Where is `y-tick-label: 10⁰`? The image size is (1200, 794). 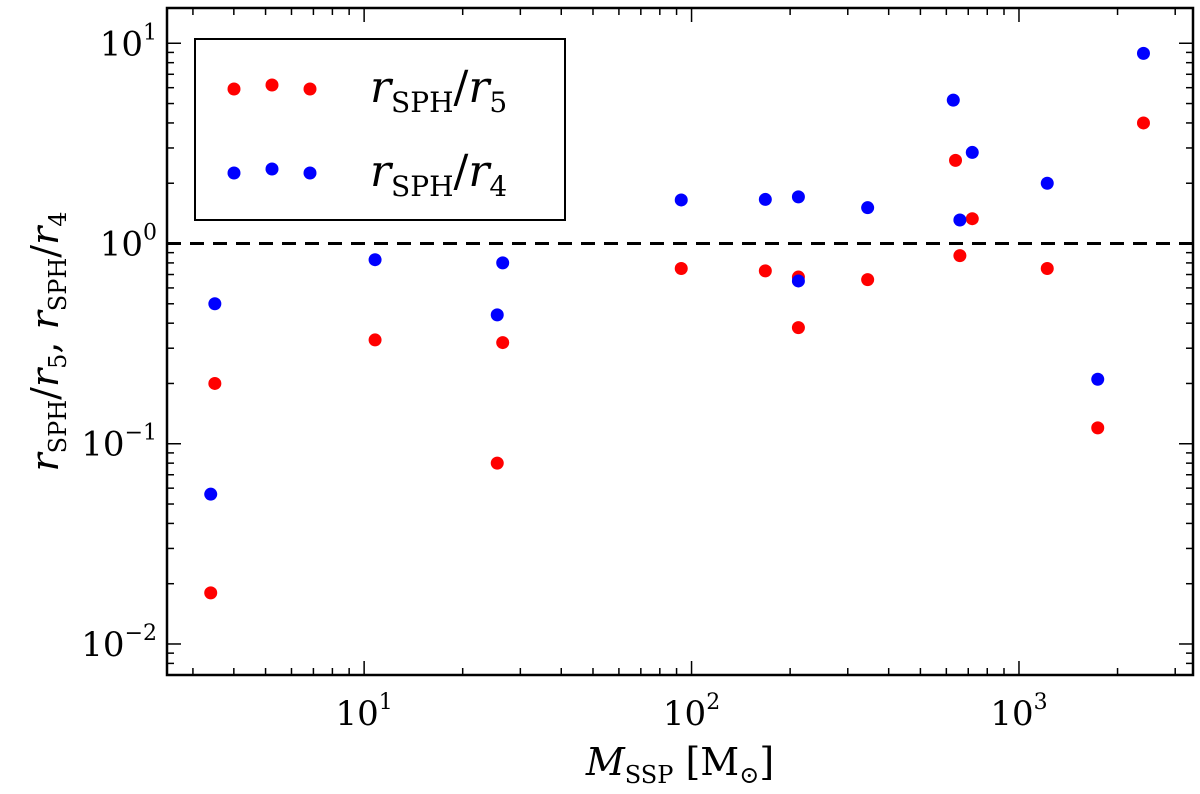 y-tick-label: 10⁰ is located at coordinates (128, 243).